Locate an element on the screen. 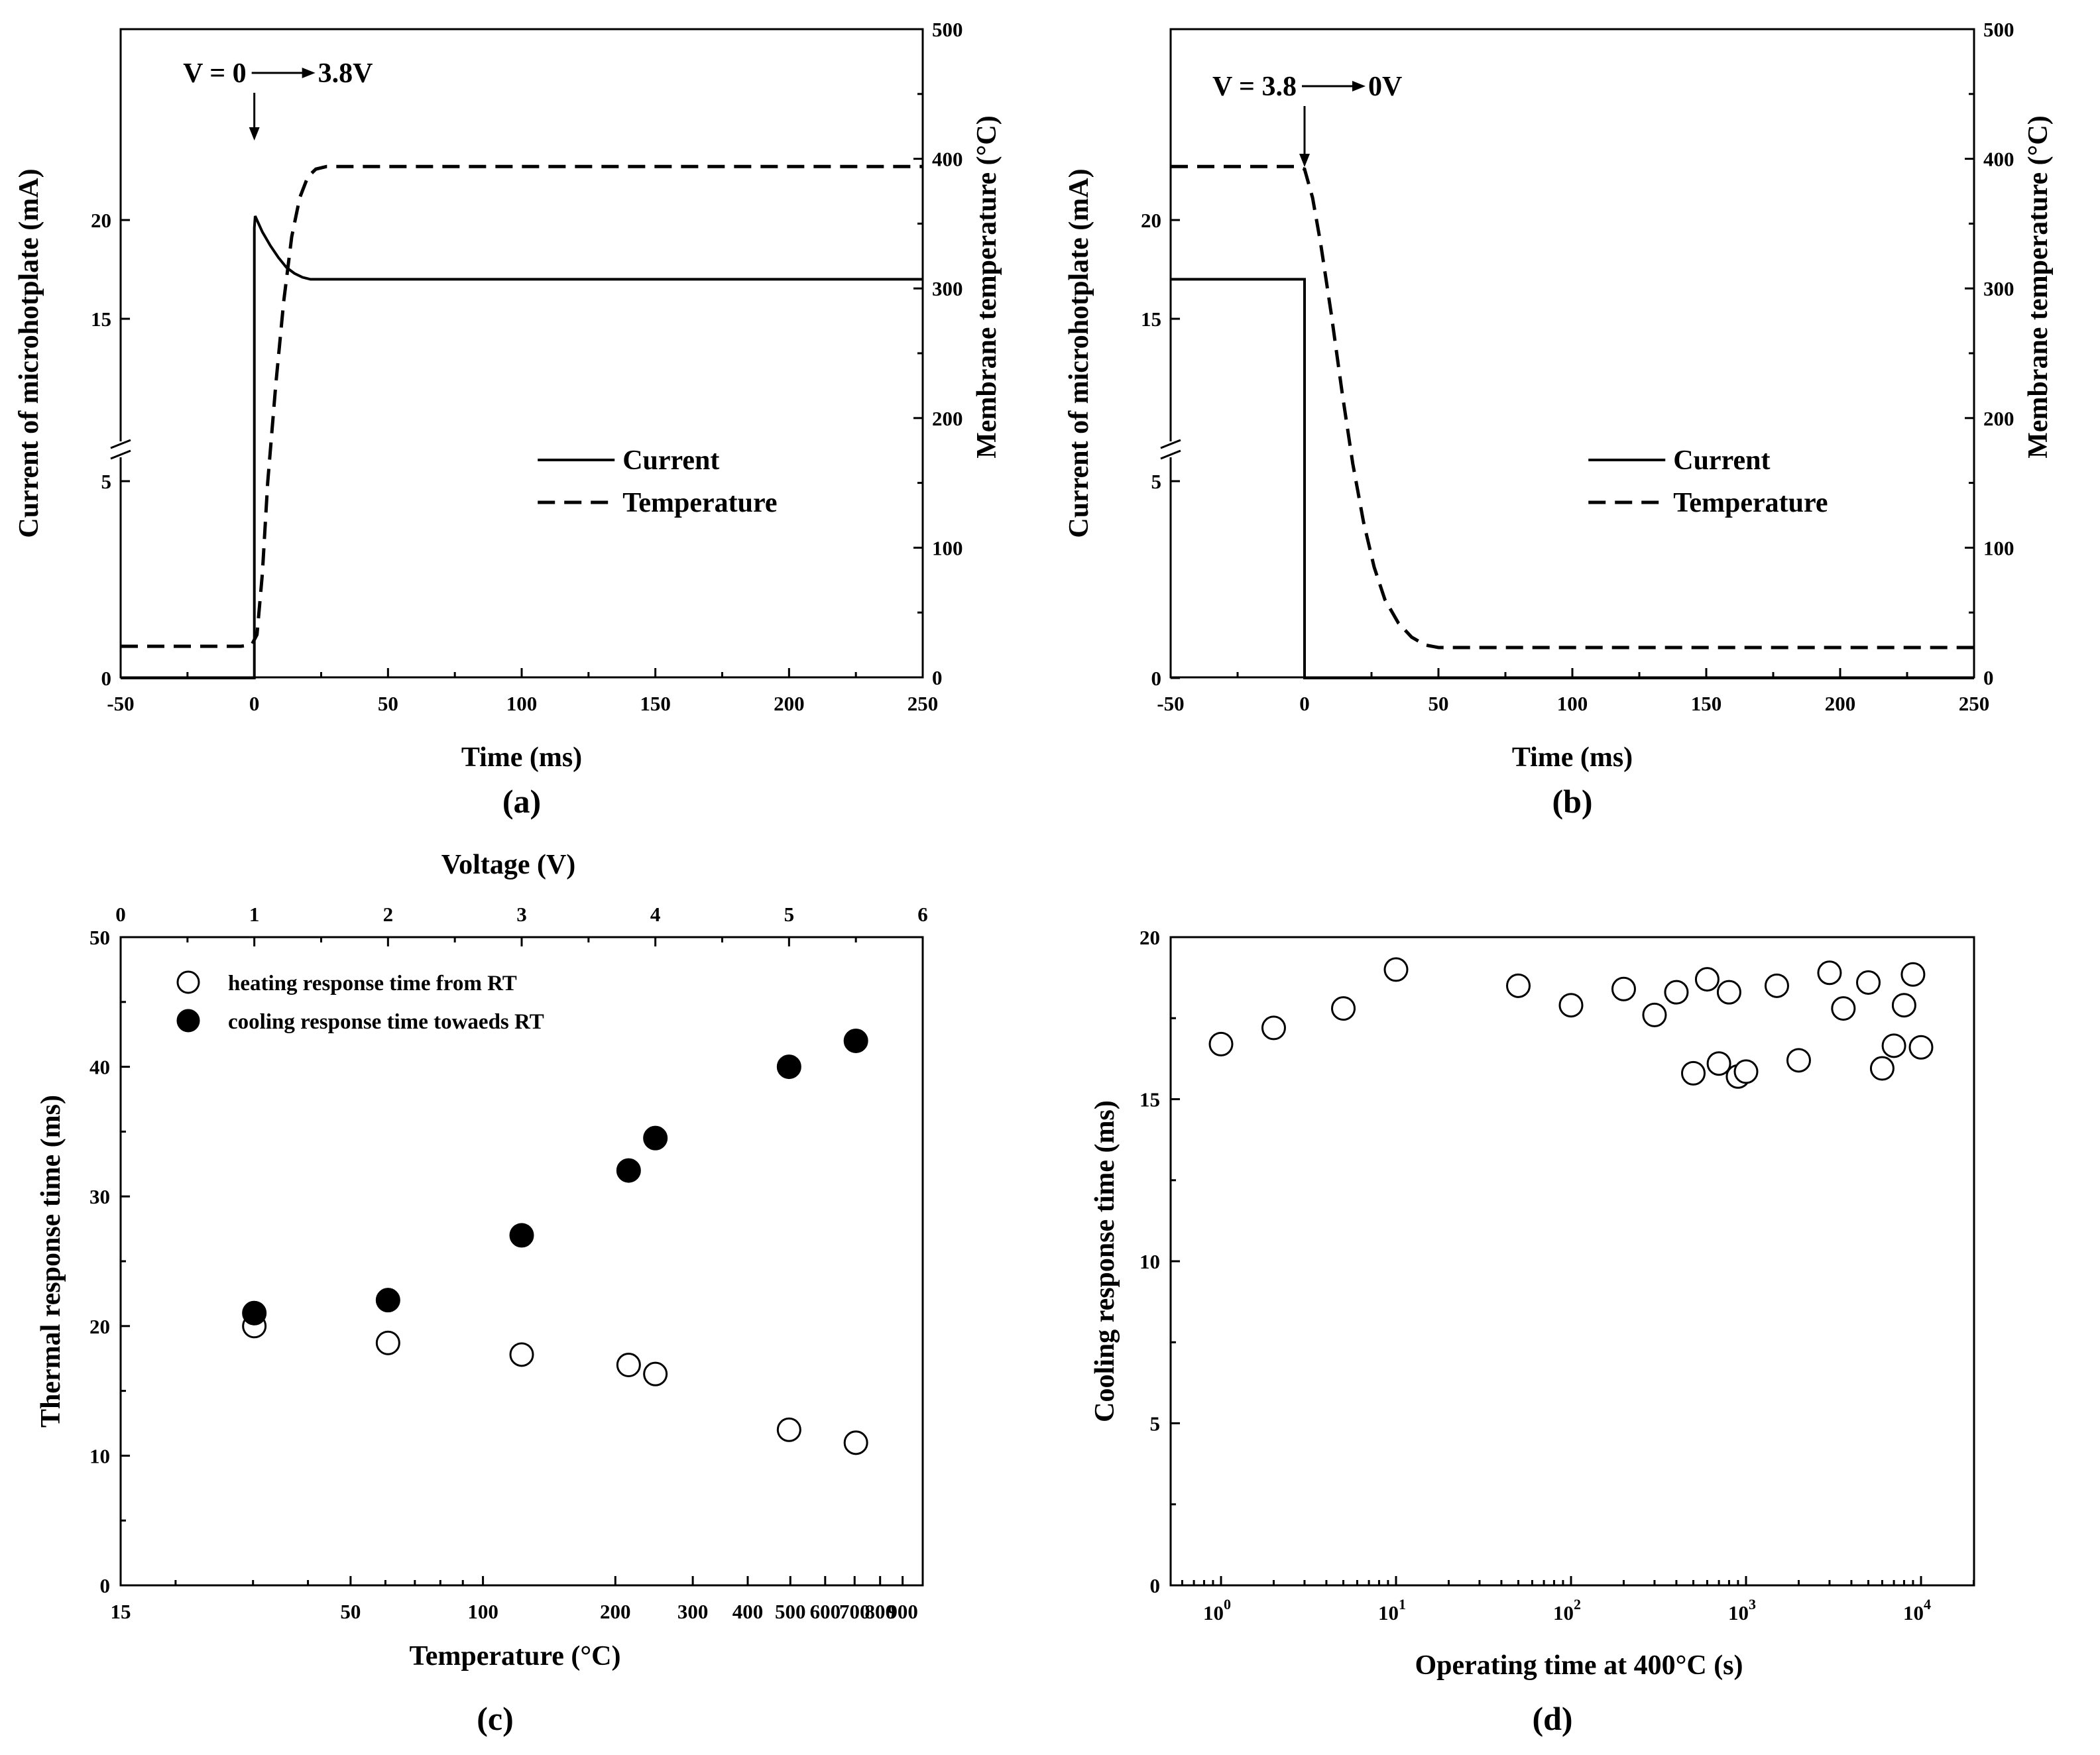 The image size is (2100, 1755). y-tick-label: 50 is located at coordinates (99, 937).